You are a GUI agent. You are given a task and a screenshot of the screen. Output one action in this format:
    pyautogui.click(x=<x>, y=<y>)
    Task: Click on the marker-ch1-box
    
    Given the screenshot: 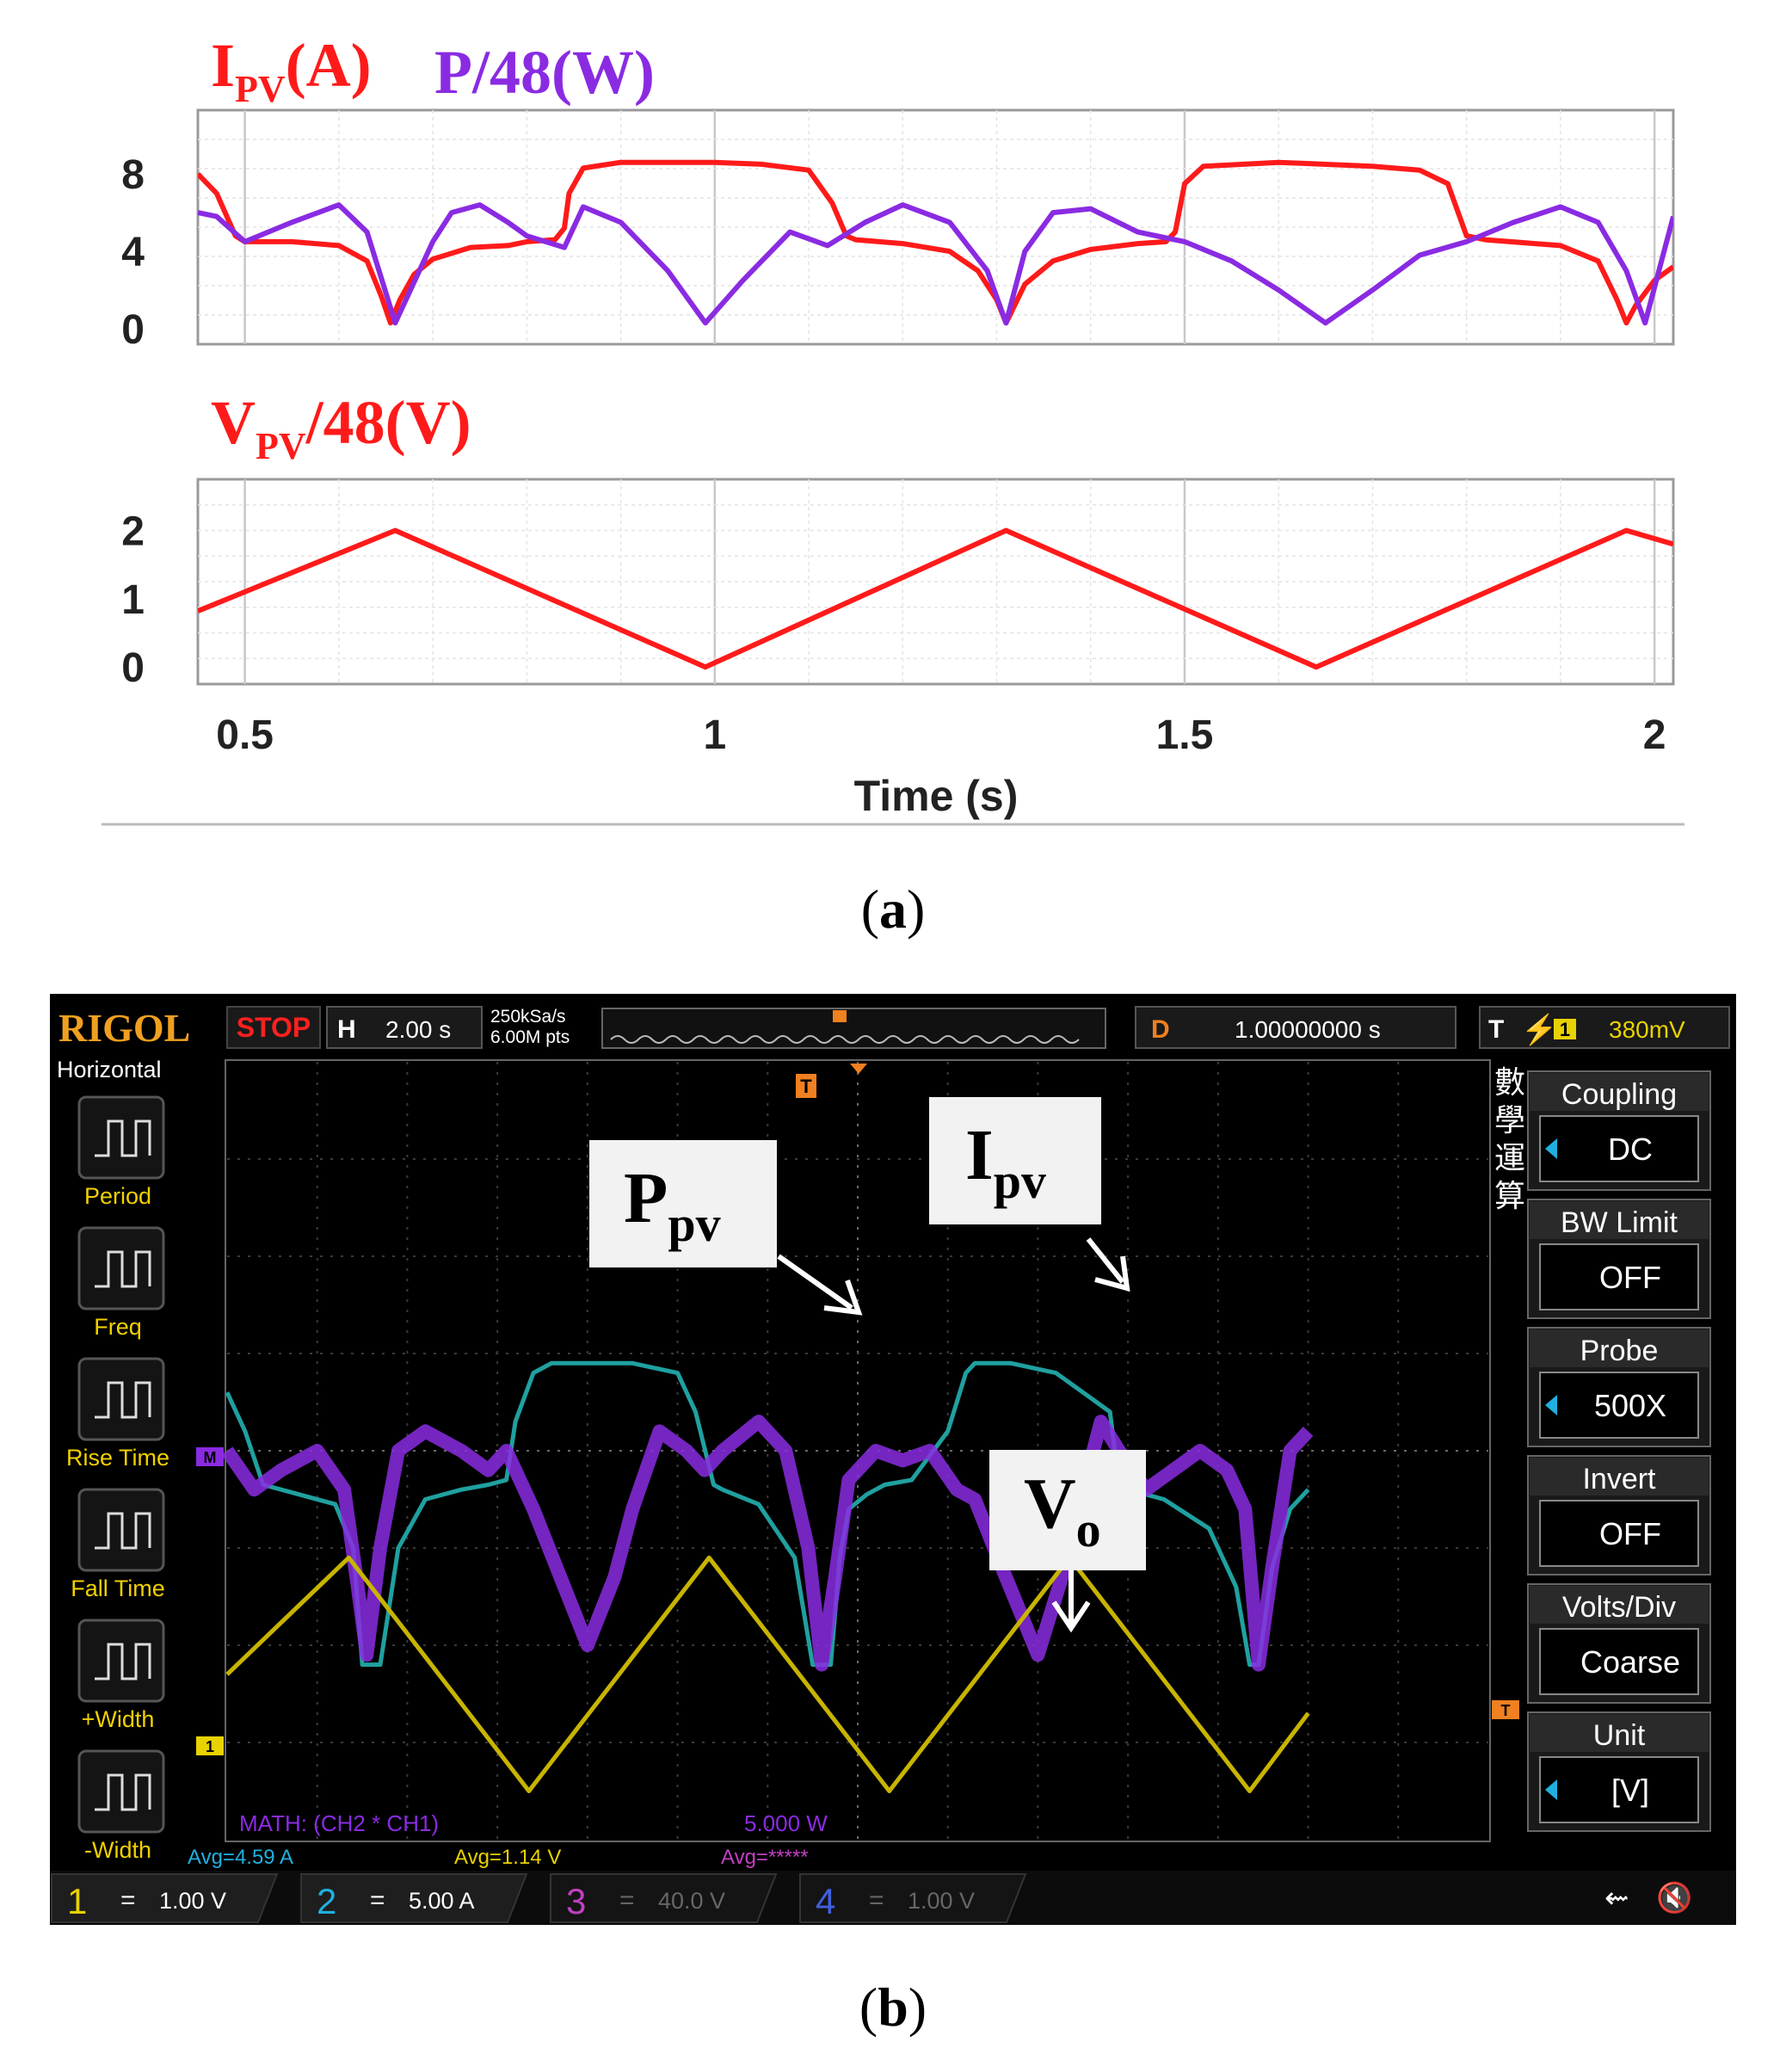 What is the action you would take?
    pyautogui.click(x=210, y=1745)
    